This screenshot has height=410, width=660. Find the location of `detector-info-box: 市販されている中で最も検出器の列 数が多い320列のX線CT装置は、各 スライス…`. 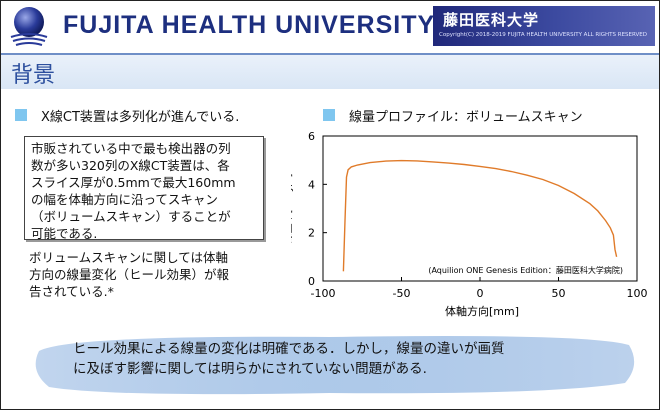

detector-info-box: 市販されている中で最も検出器の列 数が多い320列のX線CT装置は、各 スライス… is located at coordinates (144, 188).